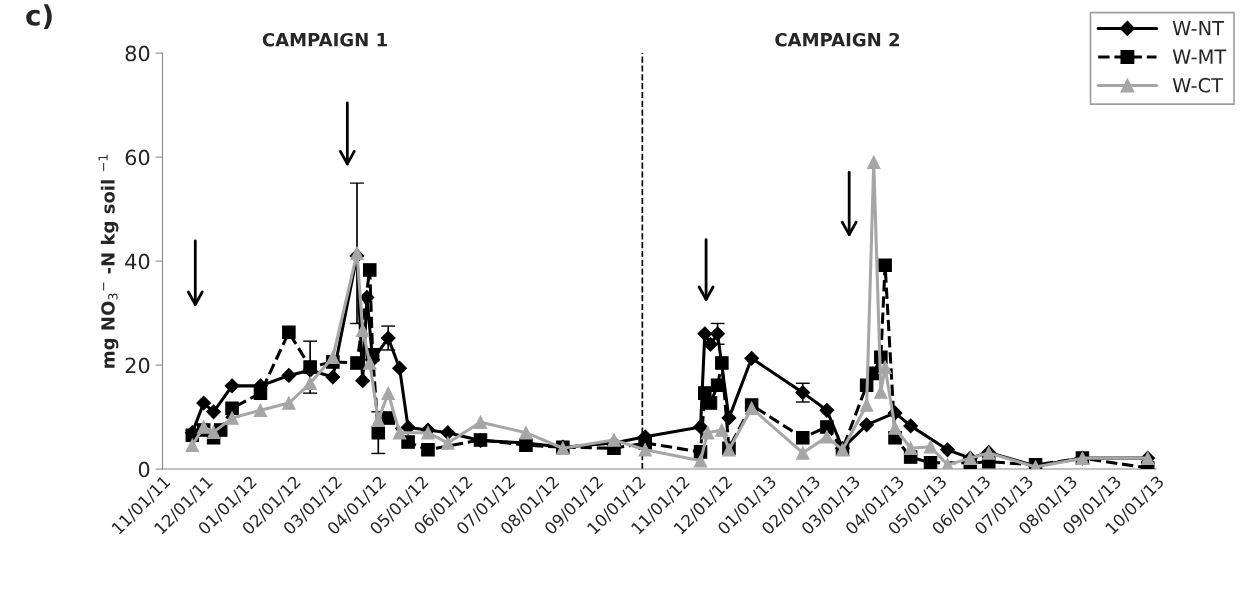 The height and width of the screenshot is (590, 1250). What do you see at coordinates (137, 157) in the screenshot?
I see `y-tick-label: 60` at bounding box center [137, 157].